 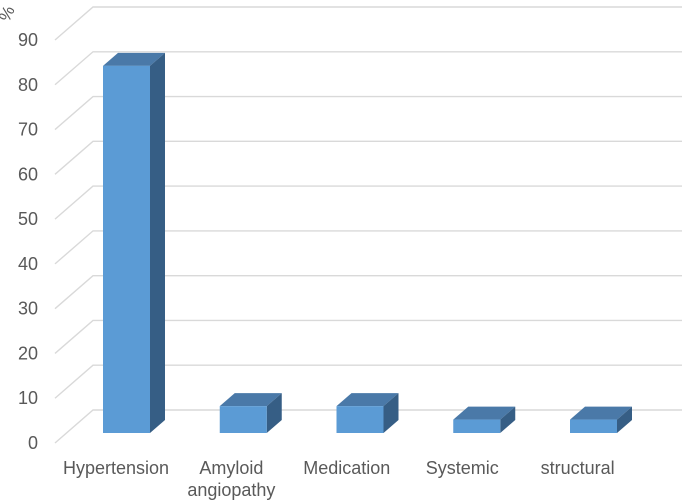 What do you see at coordinates (360, 419) in the screenshot?
I see `bar-front-face-medication` at bounding box center [360, 419].